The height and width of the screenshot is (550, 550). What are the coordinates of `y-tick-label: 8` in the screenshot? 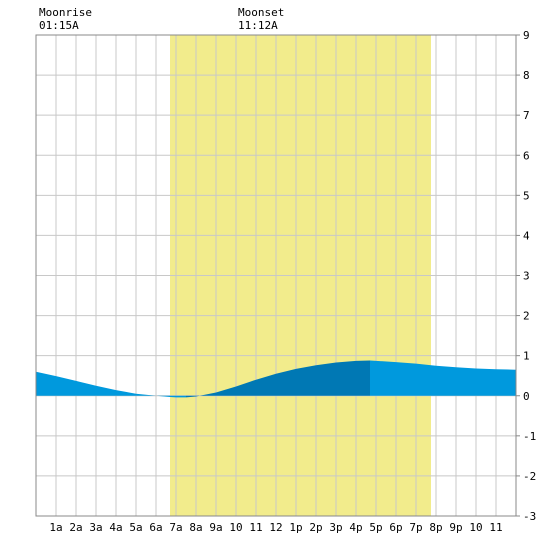 It's located at (526, 75).